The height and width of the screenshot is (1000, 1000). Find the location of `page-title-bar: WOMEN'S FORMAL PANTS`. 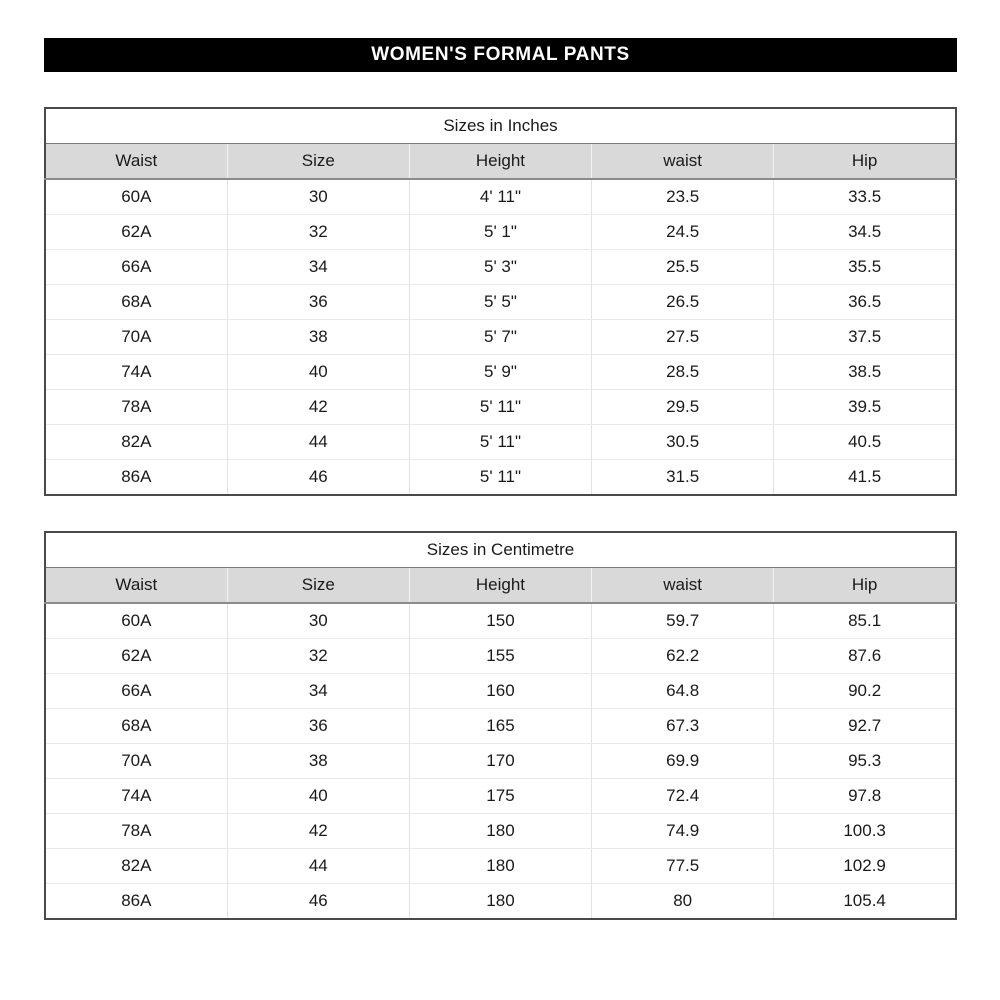

page-title-bar: WOMEN'S FORMAL PANTS is located at coordinates (500, 55).